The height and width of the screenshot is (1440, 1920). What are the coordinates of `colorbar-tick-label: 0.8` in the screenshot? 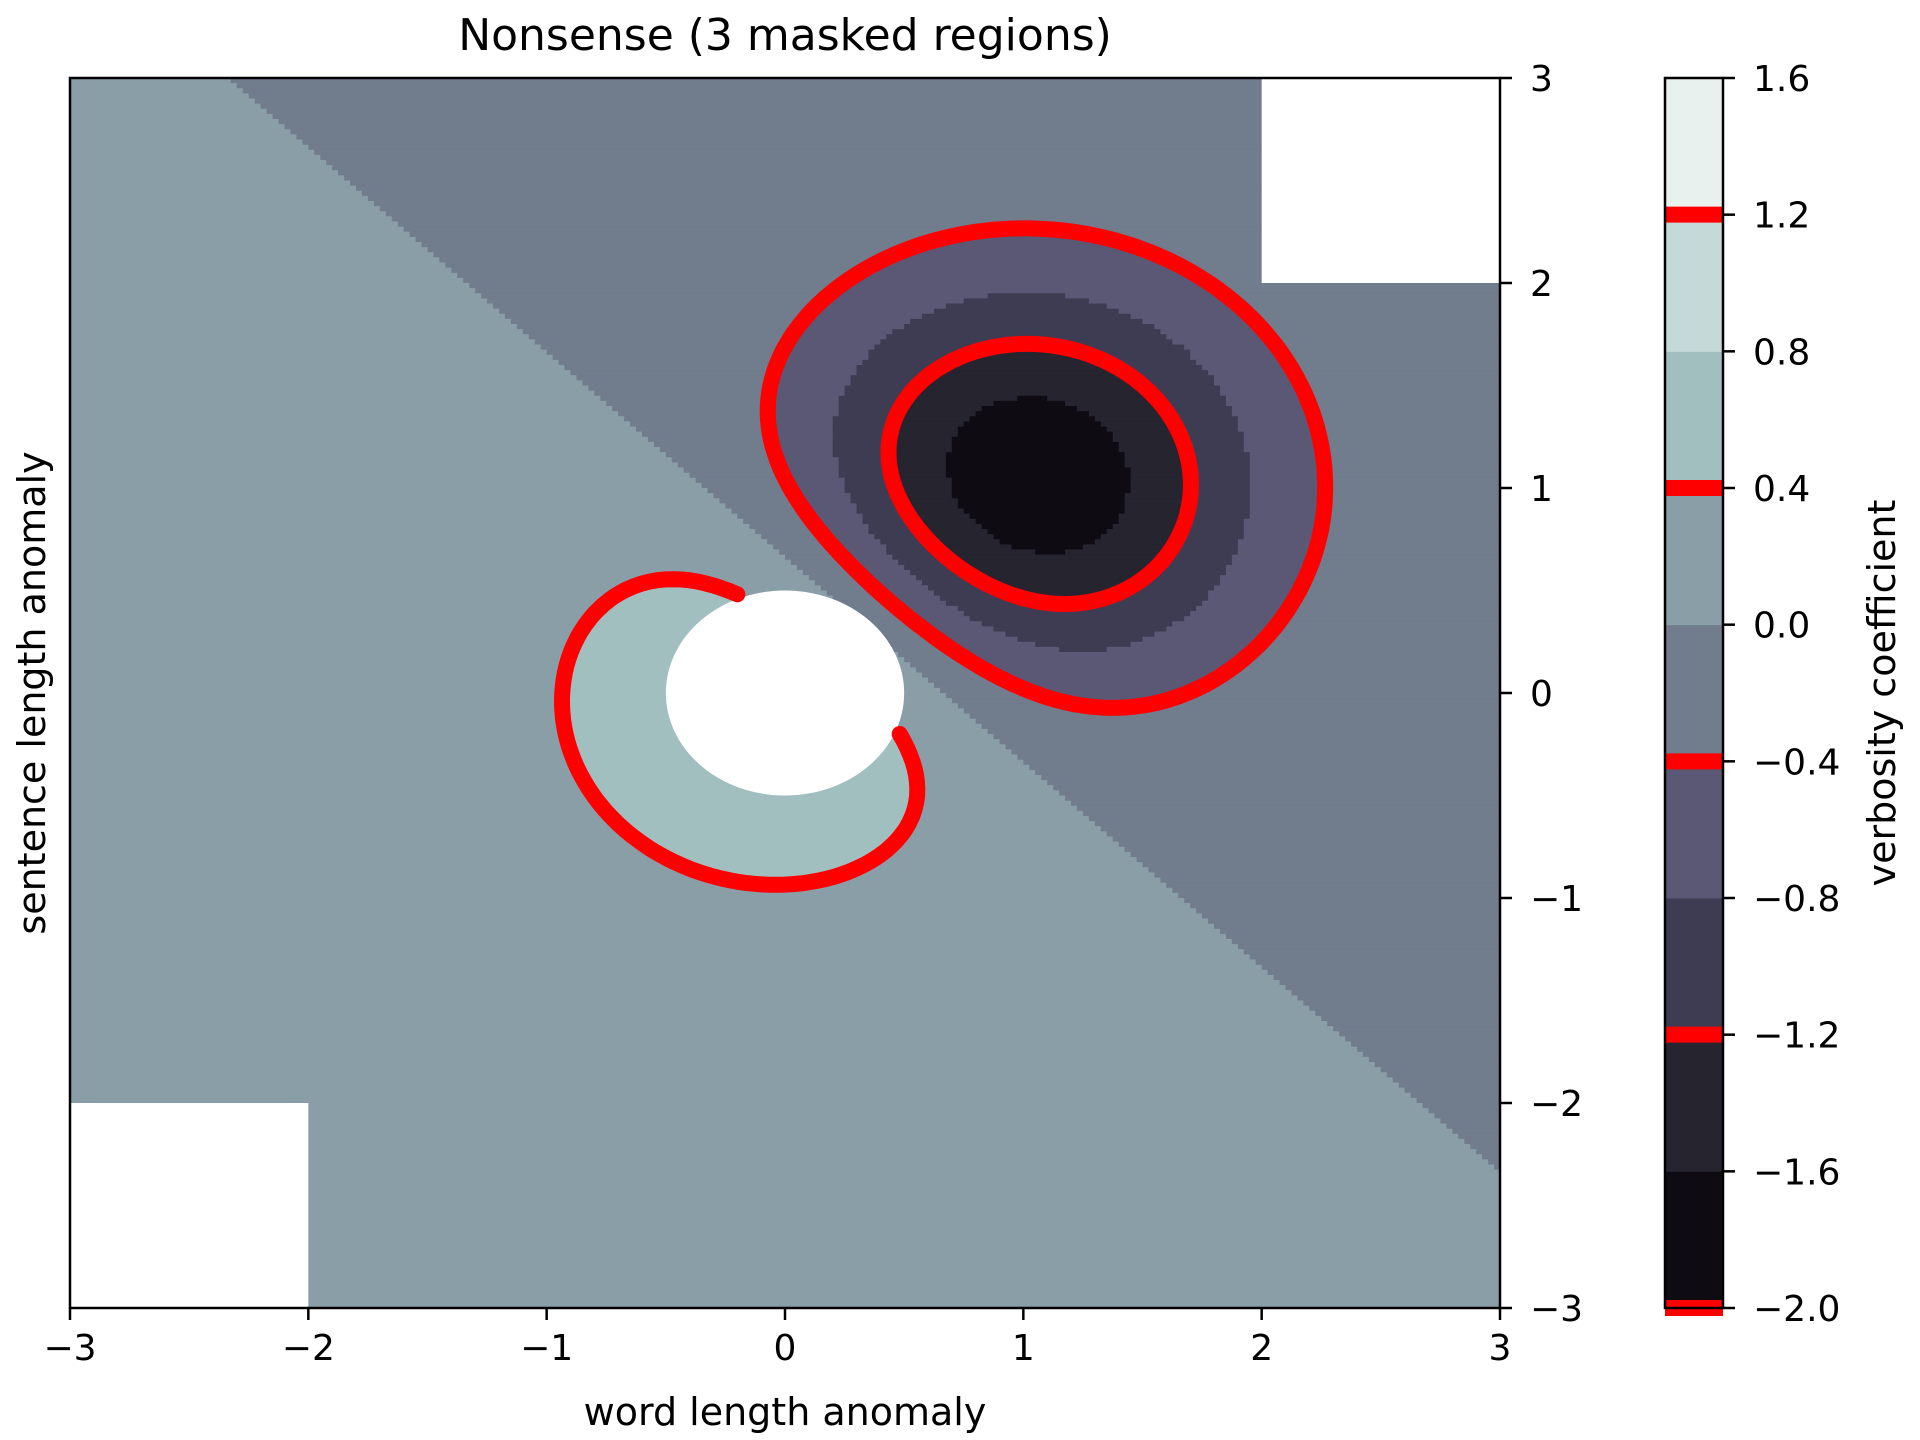 It's located at (1781, 352).